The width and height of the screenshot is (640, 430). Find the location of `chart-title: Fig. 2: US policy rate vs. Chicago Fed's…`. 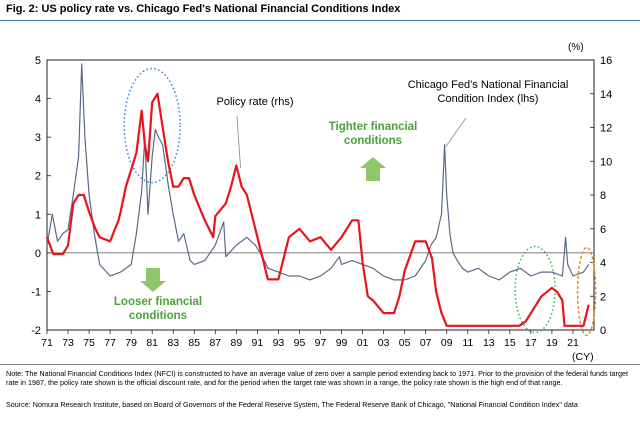

chart-title: Fig. 2: US policy rate vs. Chicago Fed's… is located at coordinates (203, 9).